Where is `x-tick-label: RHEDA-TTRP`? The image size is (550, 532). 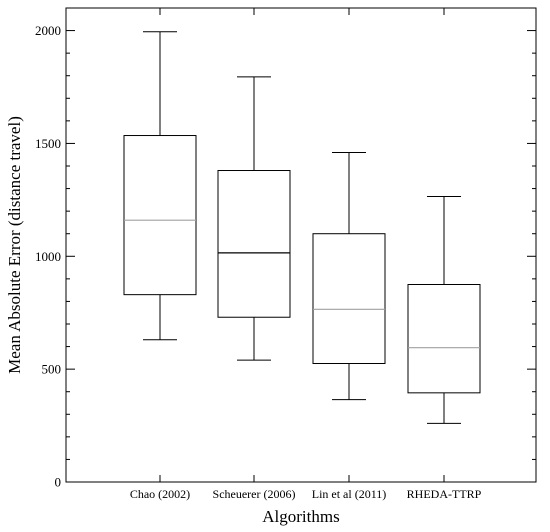
x-tick-label: RHEDA-TTRP is located at coordinates (444, 494).